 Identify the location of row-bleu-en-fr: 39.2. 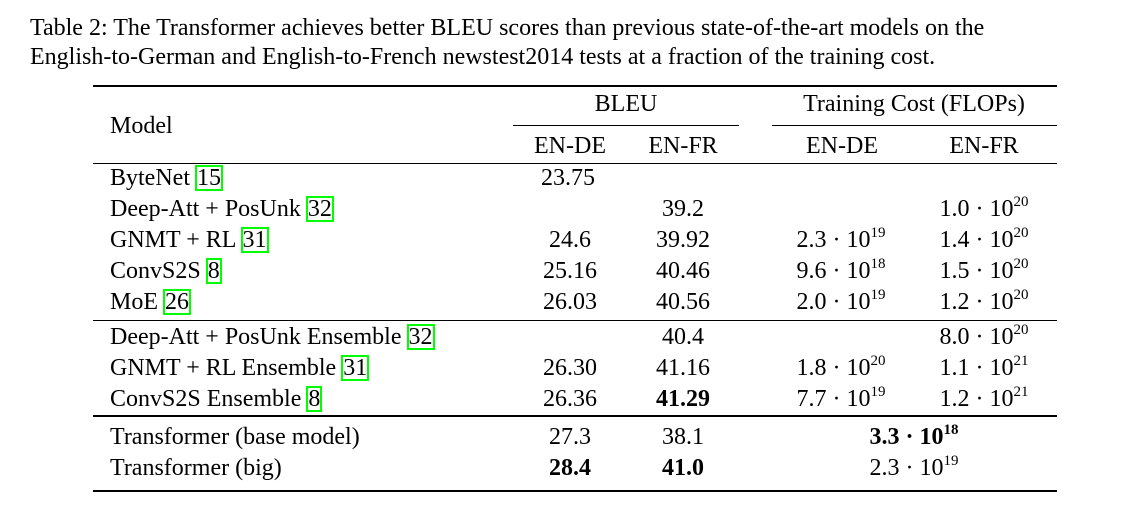
(683, 209).